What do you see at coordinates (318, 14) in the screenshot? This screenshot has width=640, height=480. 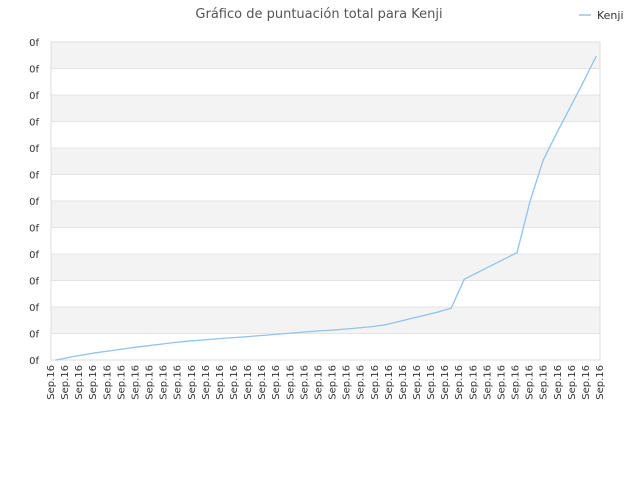 I see `chart-title: Gráfico de puntuación total para Kenji` at bounding box center [318, 14].